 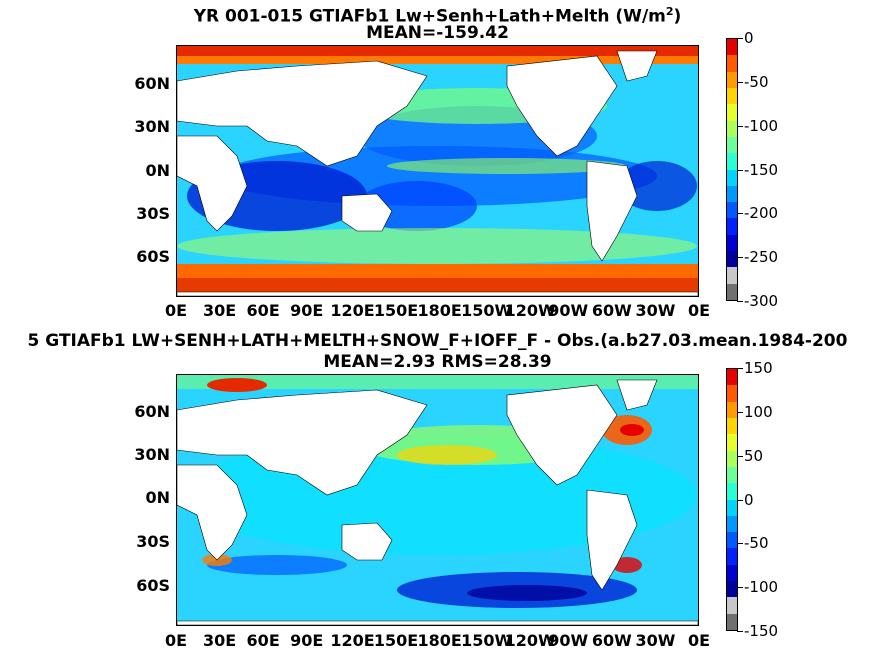 What do you see at coordinates (749, 499) in the screenshot?
I see `colorbar-label-3-2: 0` at bounding box center [749, 499].